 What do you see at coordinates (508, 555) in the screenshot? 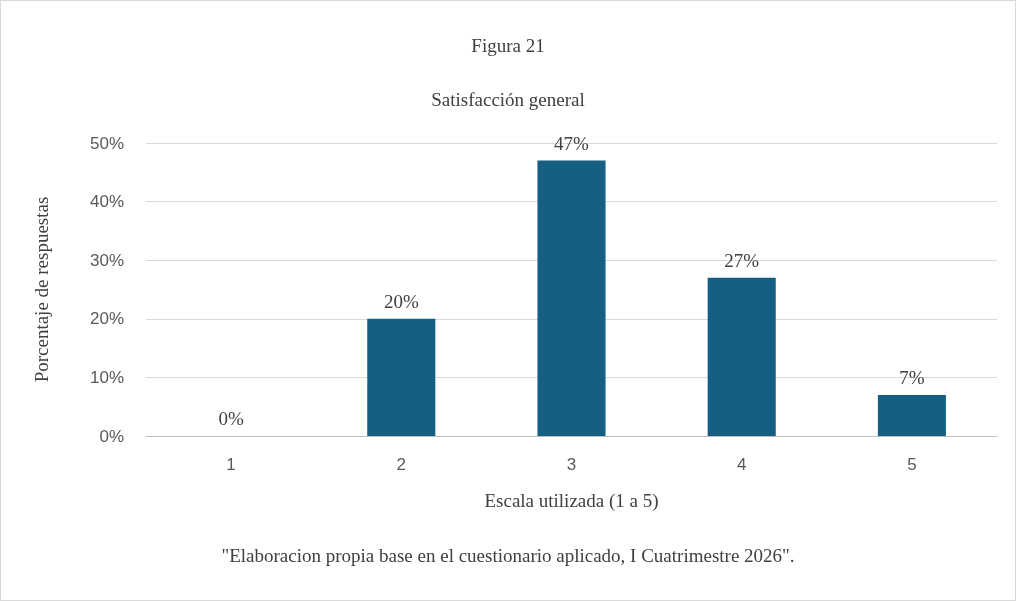
I see `text: "Elaboracion propia base en el cuestionario aplicado, I Cuatrimestre 2026".` at bounding box center [508, 555].